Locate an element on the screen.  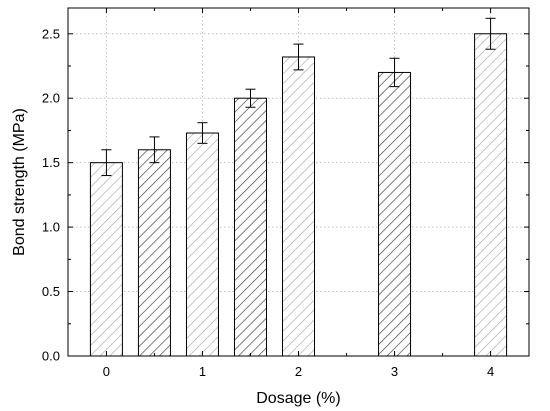
x-axis-label: Dosage (%) is located at coordinates (298, 398).